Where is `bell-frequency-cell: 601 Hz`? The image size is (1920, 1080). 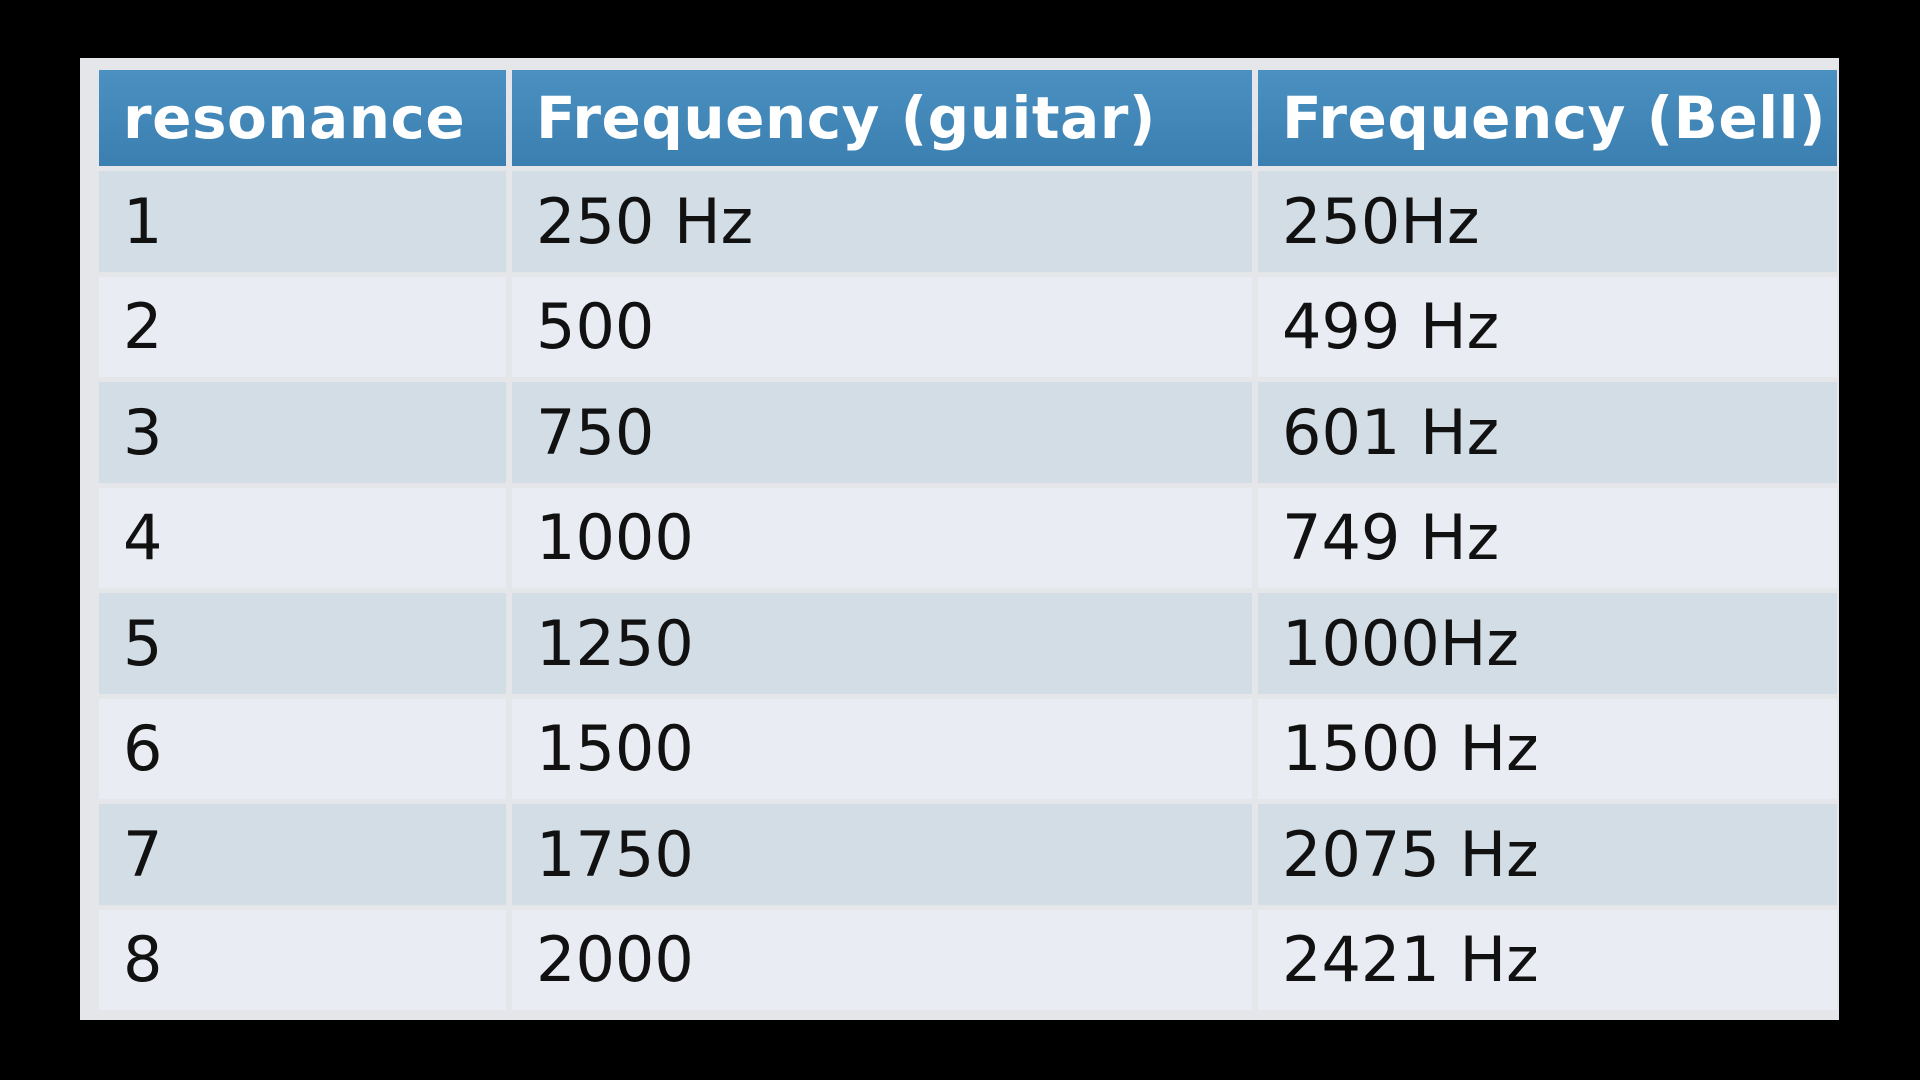
bell-frequency-cell: 601 Hz is located at coordinates (1547, 432).